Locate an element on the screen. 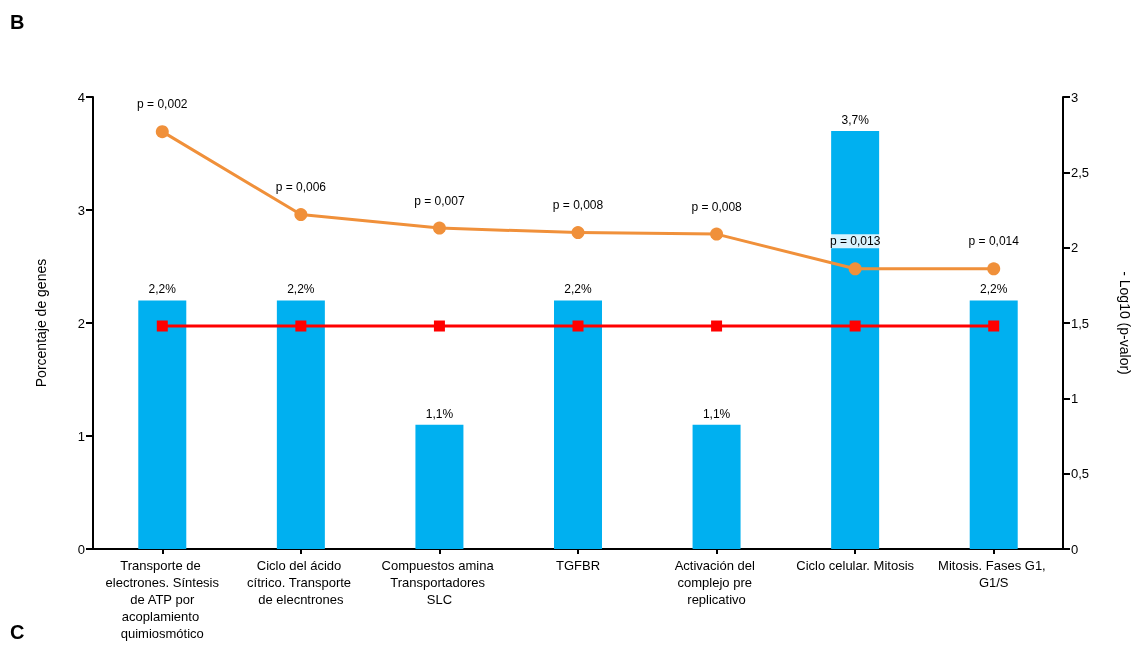 Image resolution: width=1147 pixels, height=650 pixels. annotation: p = 0,013 is located at coordinates (855, 241).